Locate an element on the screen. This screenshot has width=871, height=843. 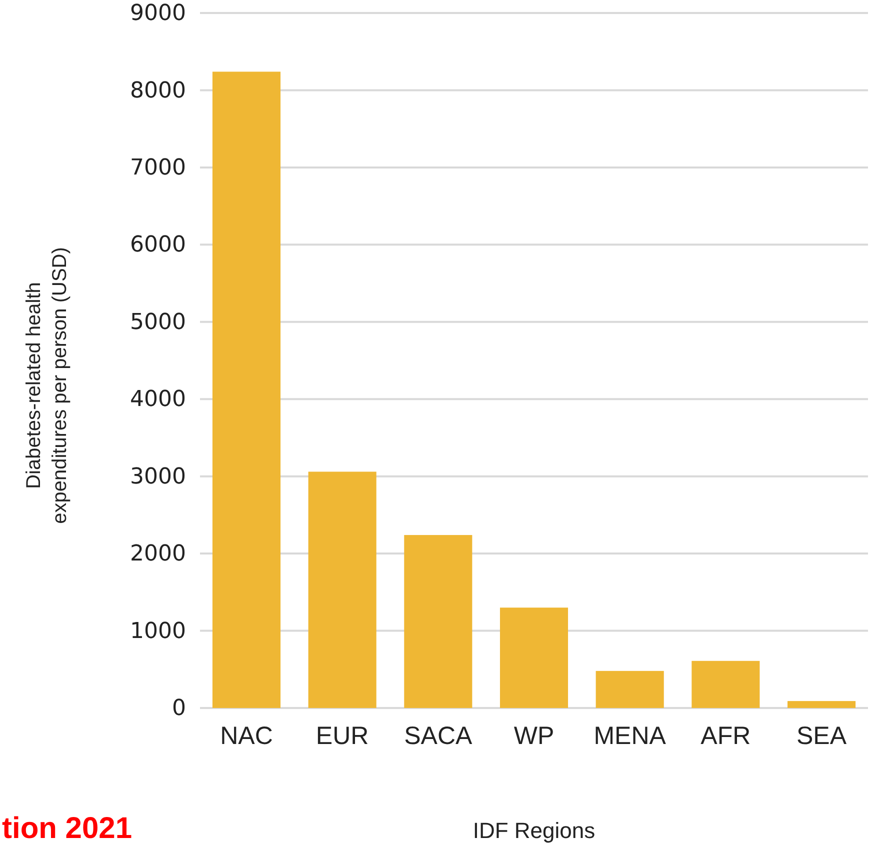
x-axis-title: IDF Regions is located at coordinates (534, 830).